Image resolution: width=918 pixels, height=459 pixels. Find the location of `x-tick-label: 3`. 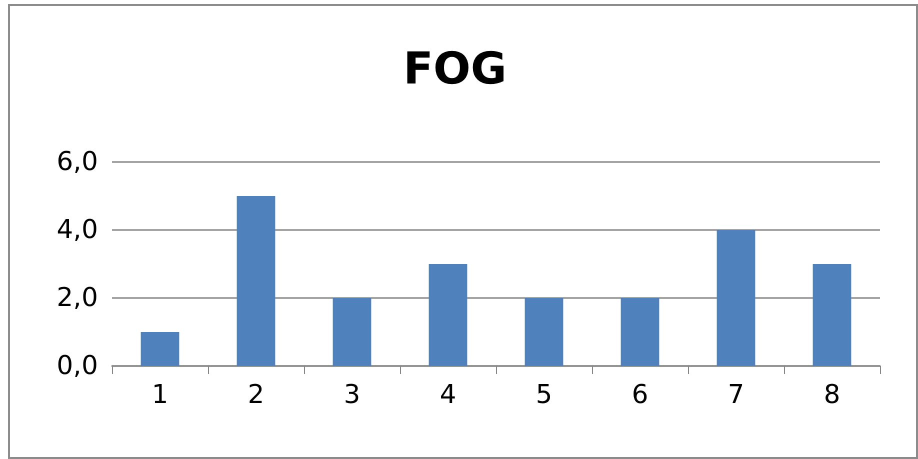

x-tick-label: 3 is located at coordinates (352, 395).